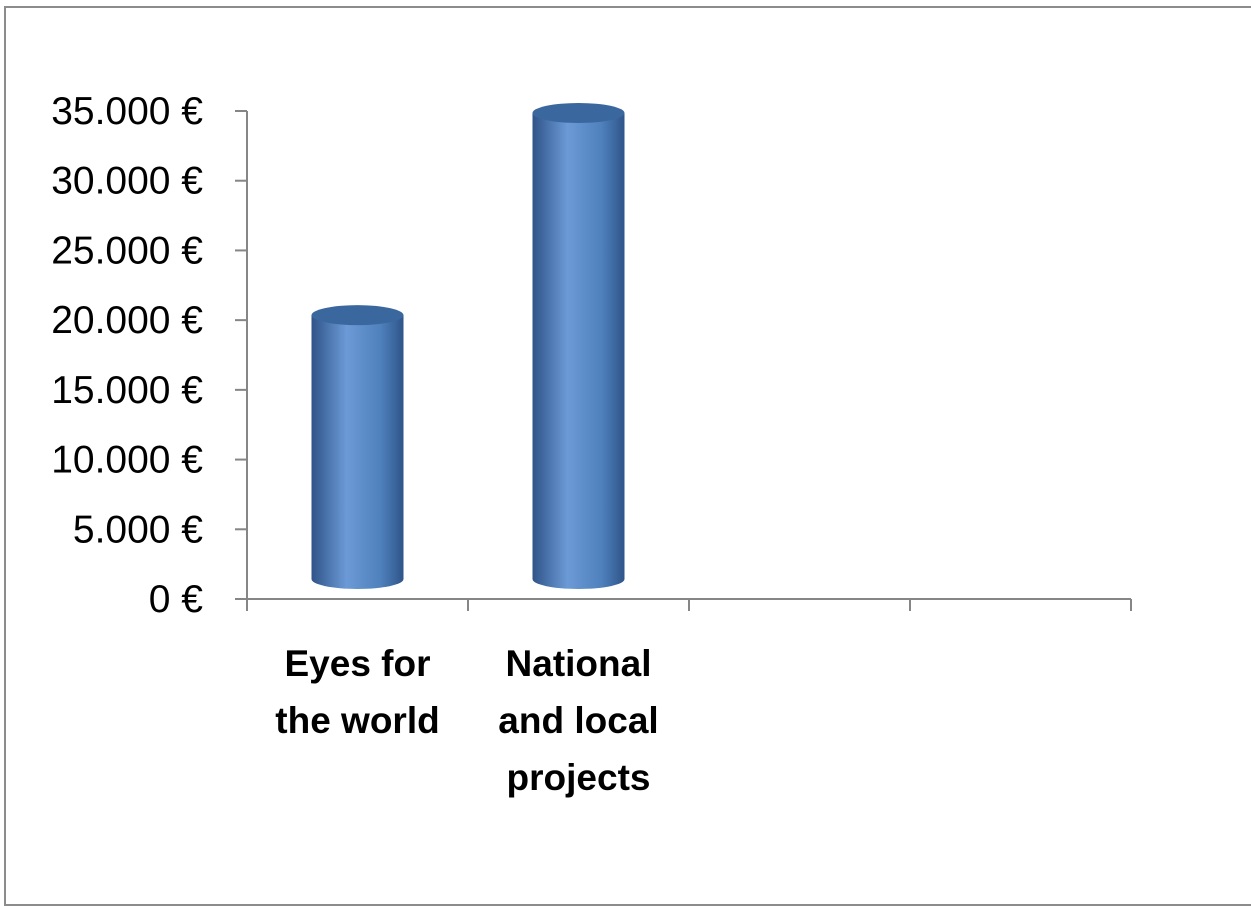  Describe the element at coordinates (357, 663) in the screenshot. I see `x-category-label-line: Eyes for` at that location.